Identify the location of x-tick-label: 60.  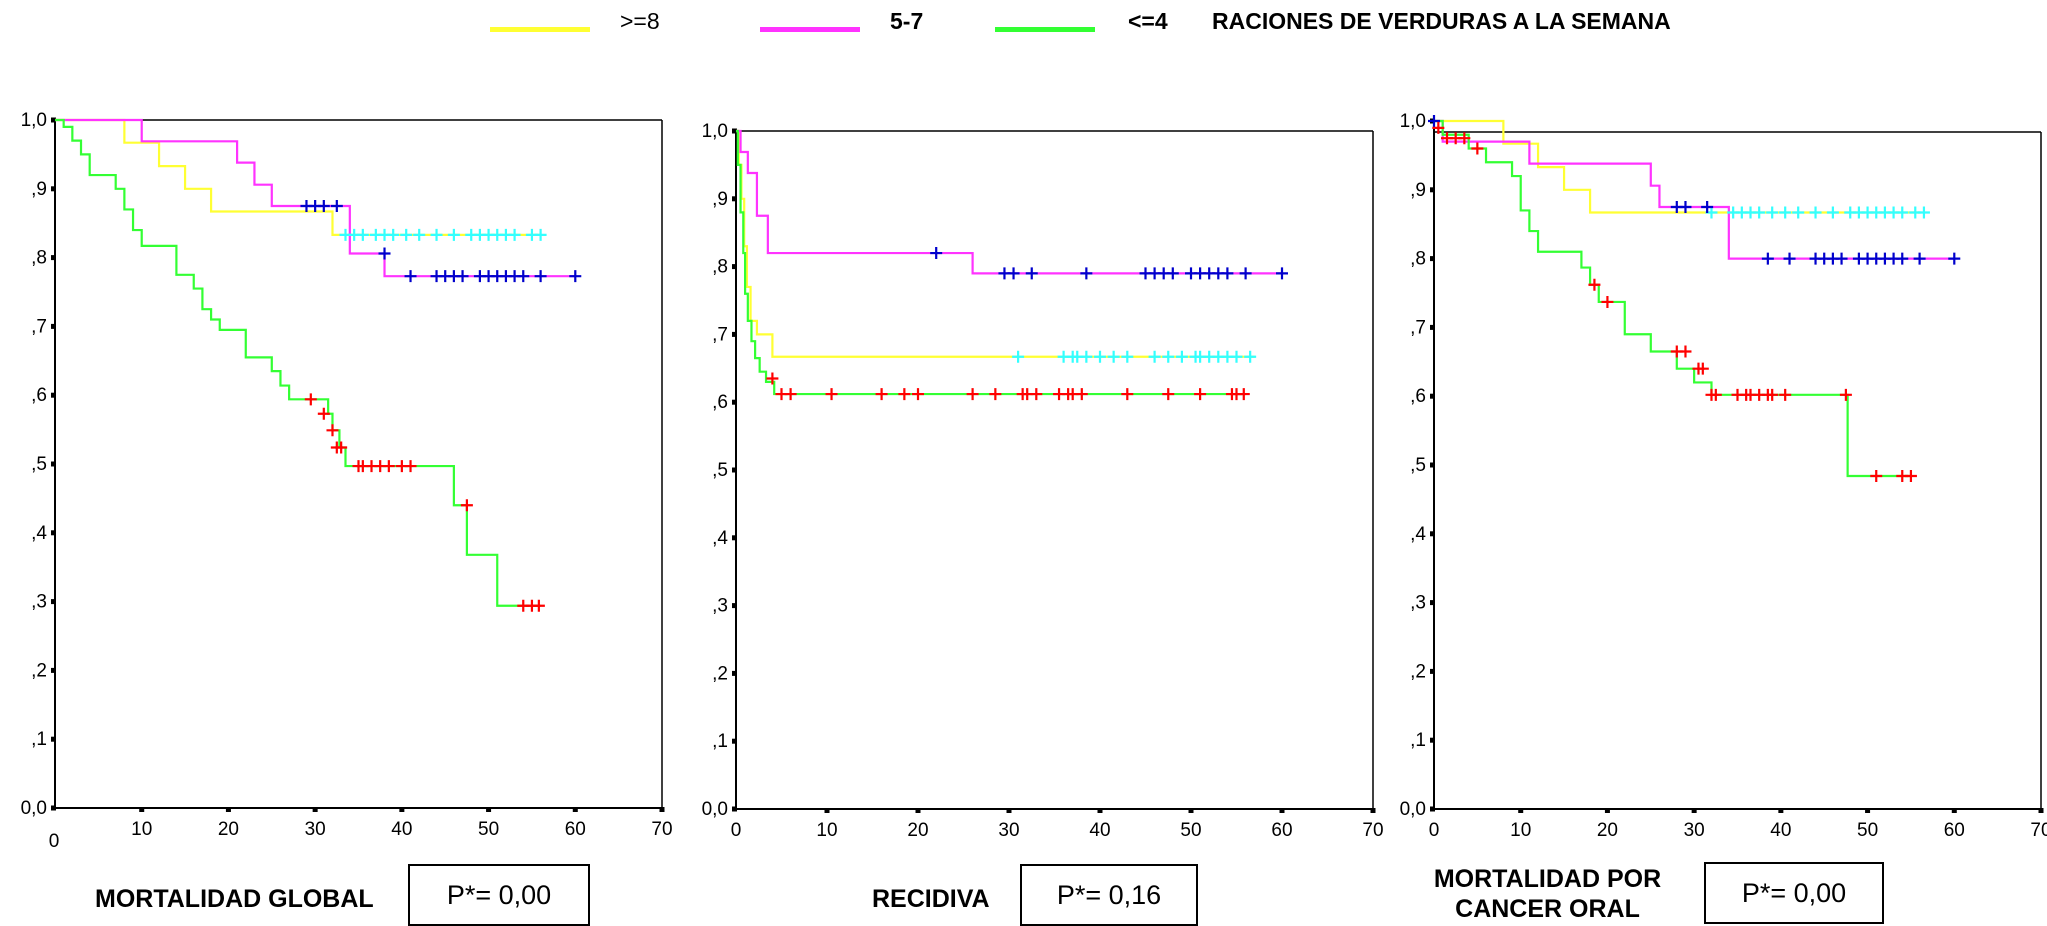
(1954, 830).